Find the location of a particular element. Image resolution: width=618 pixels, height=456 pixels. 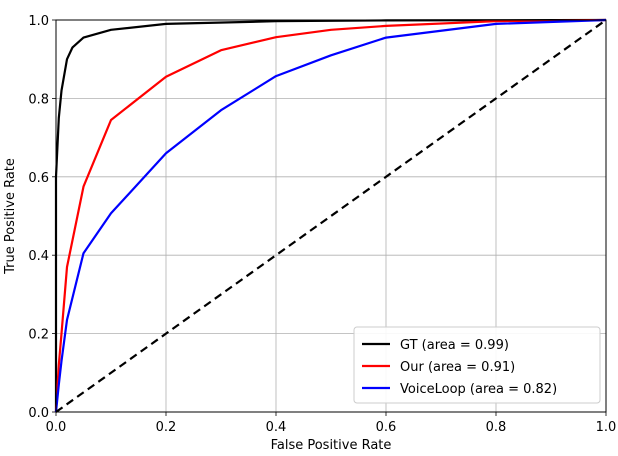

y-axis-label: True Positive Rate is located at coordinates (10, 216).